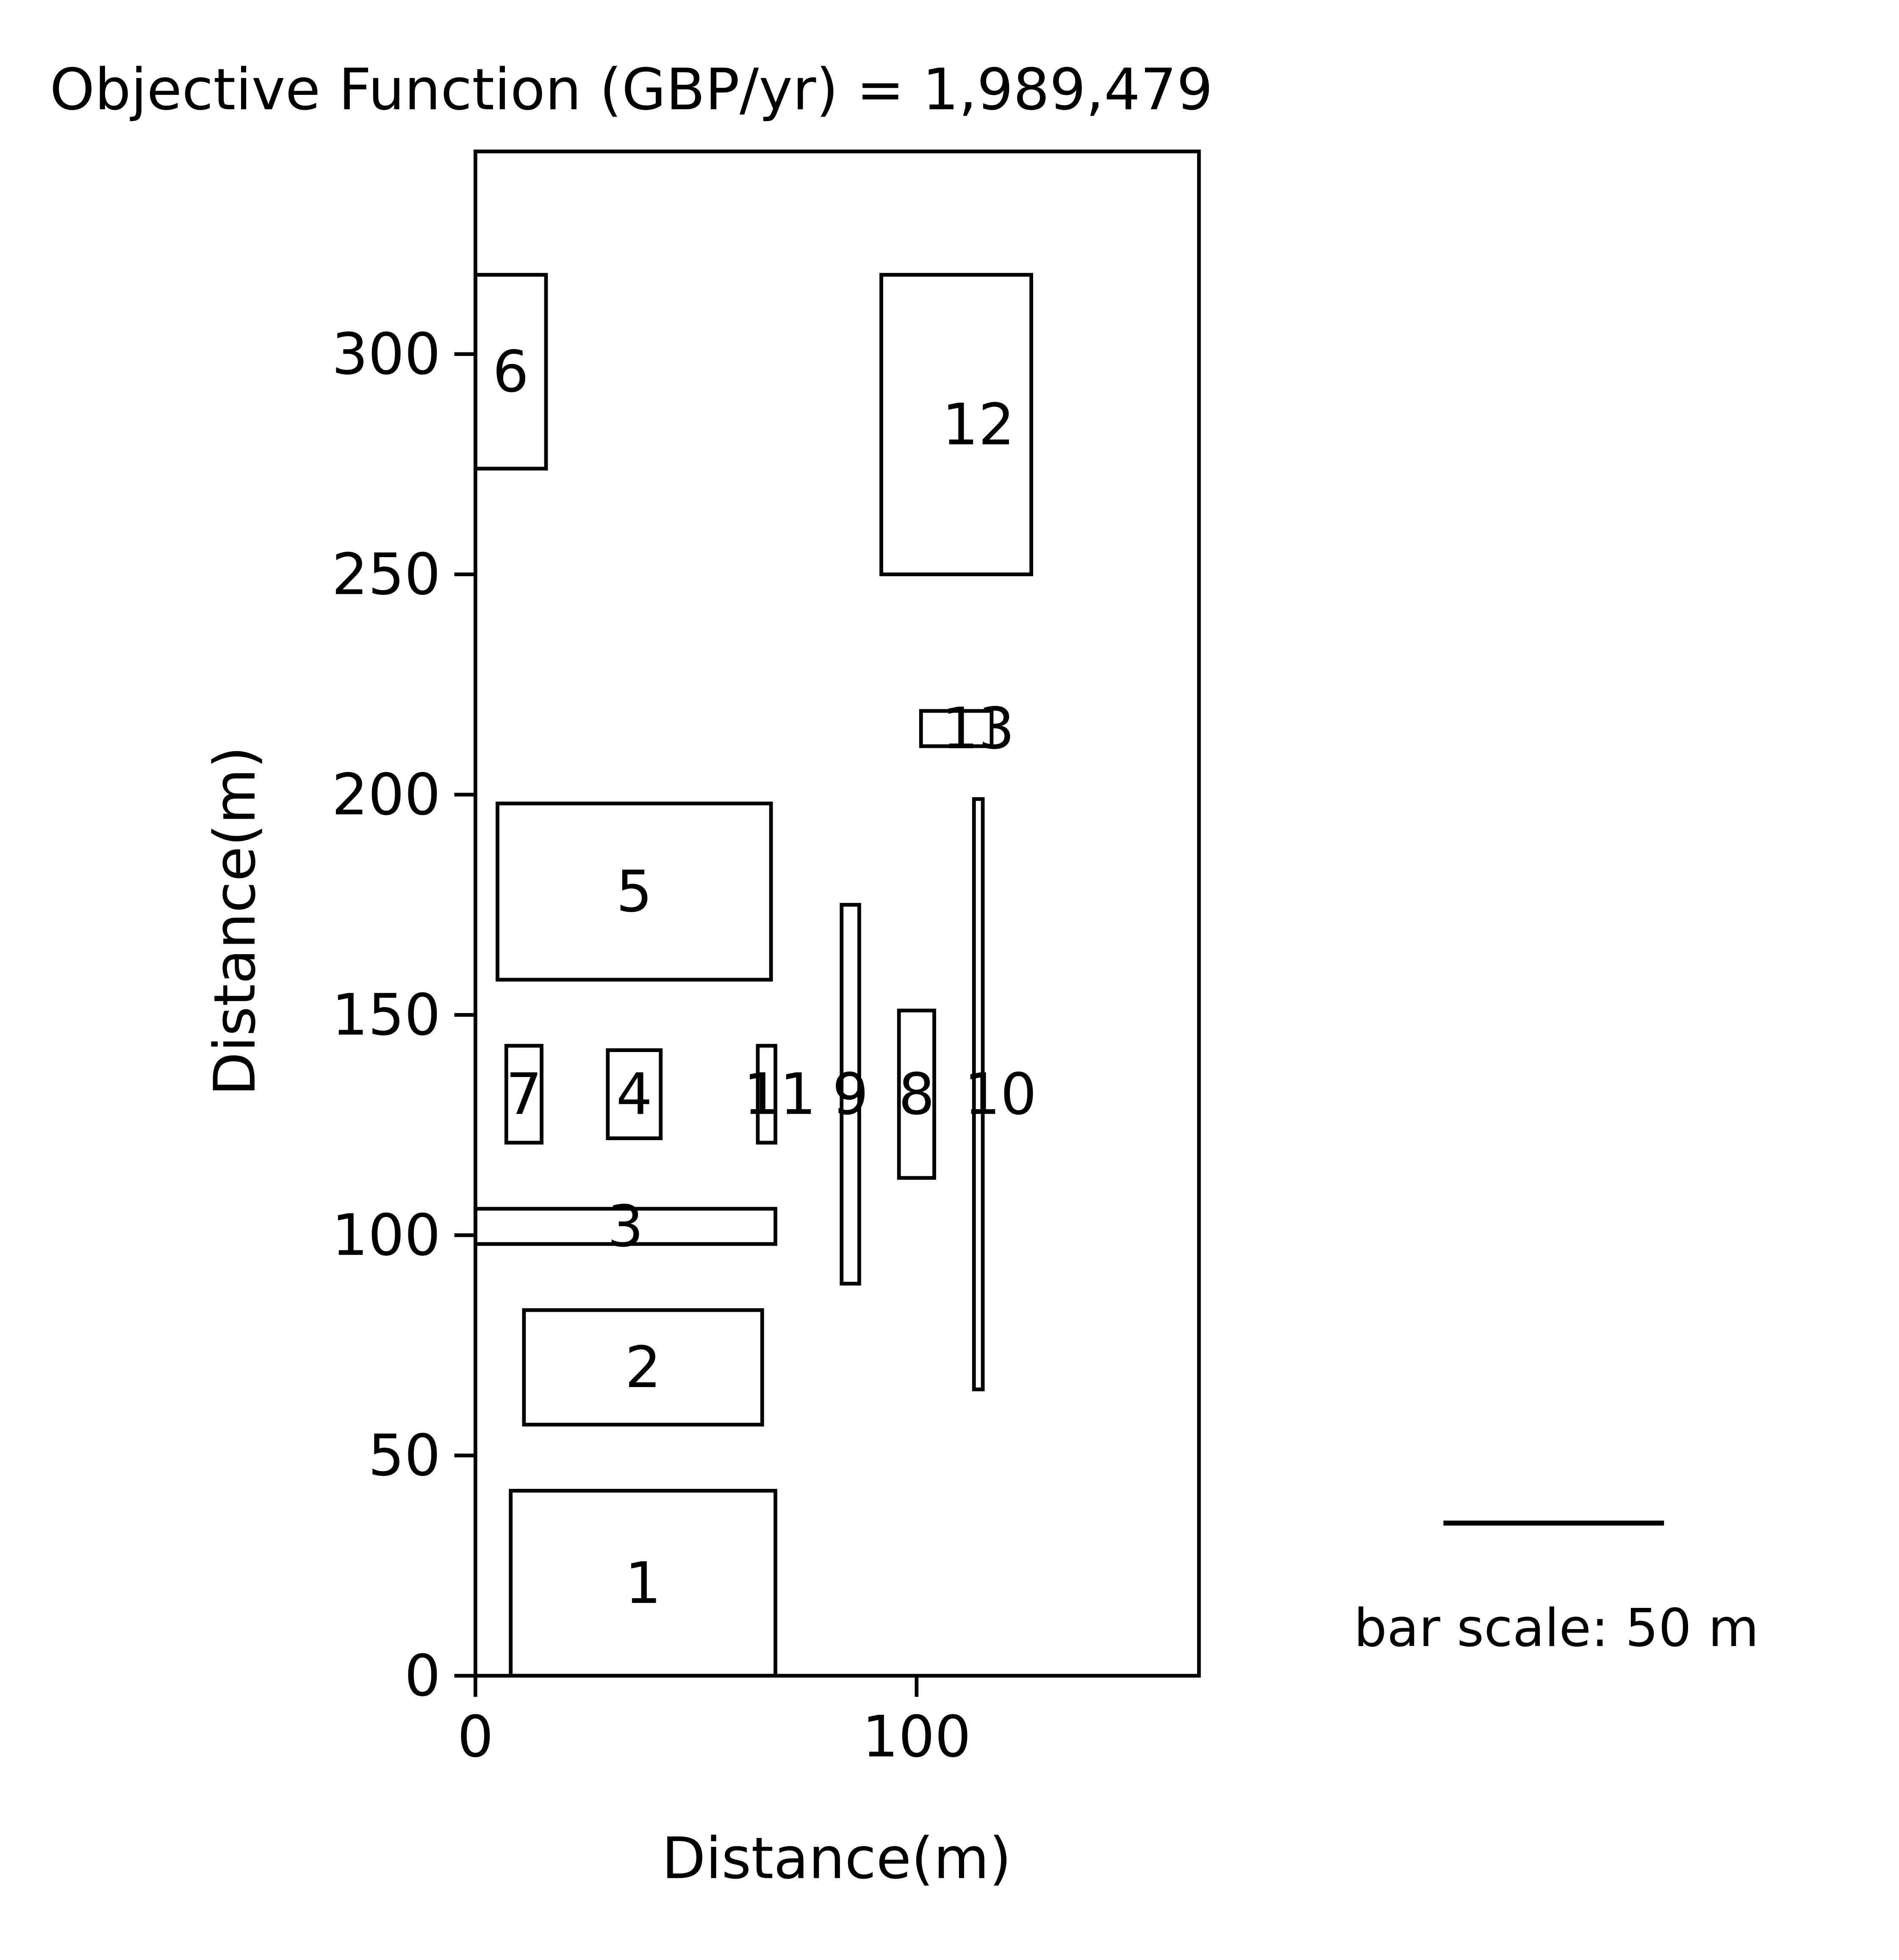  I want to click on chart-title: Objective Function (GBP/yr) = 1,989,479, so click(631, 89).